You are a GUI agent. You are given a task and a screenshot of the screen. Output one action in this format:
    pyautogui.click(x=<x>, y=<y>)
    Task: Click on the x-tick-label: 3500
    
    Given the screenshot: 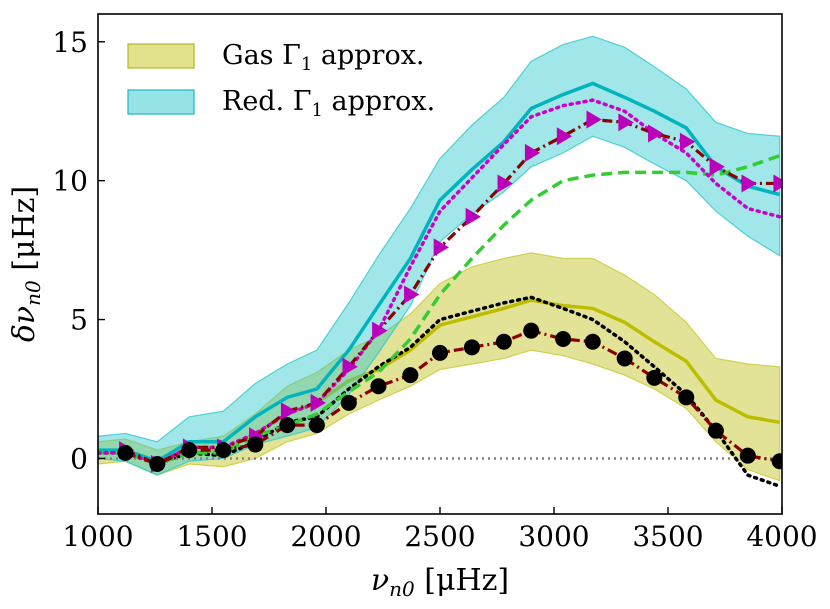 What is the action you would take?
    pyautogui.click(x=667, y=536)
    